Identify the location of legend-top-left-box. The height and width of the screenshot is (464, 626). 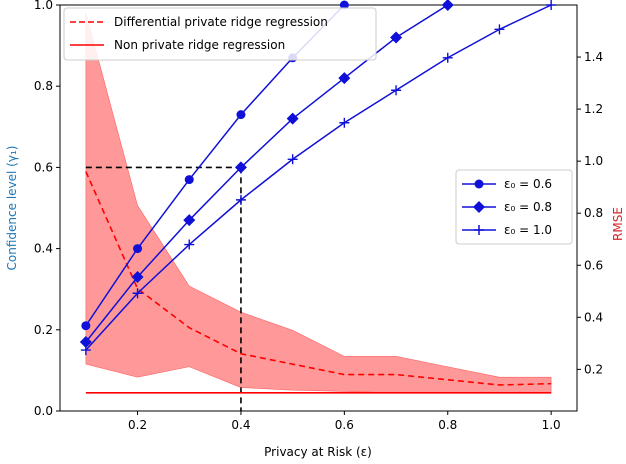
(220, 34).